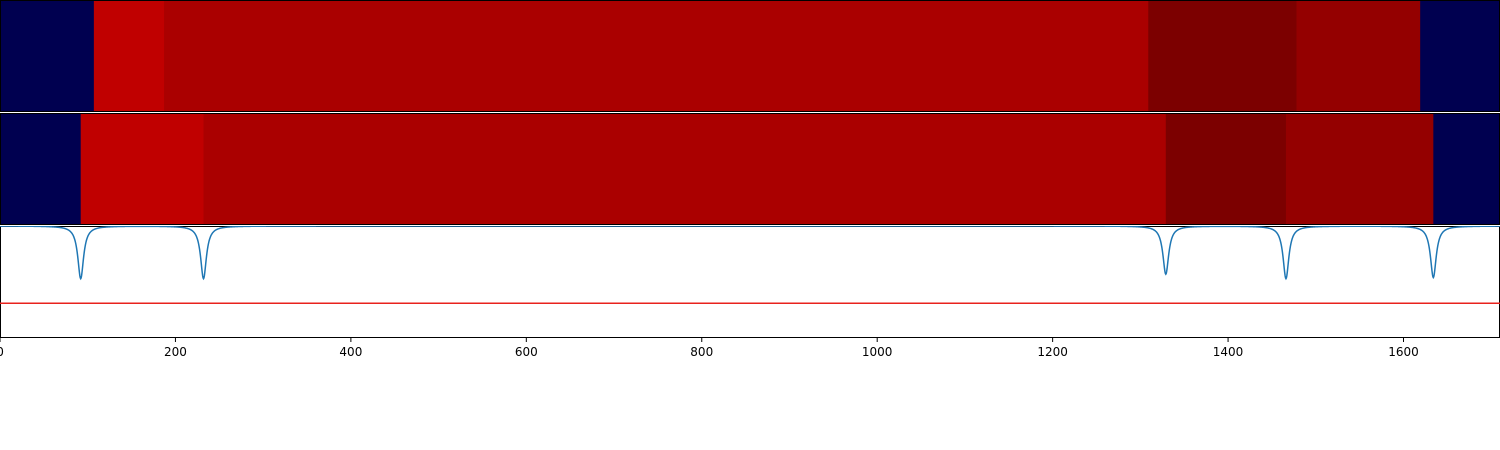 This screenshot has width=1500, height=450. What do you see at coordinates (1228, 352) in the screenshot?
I see `x-tick-label: 1400` at bounding box center [1228, 352].